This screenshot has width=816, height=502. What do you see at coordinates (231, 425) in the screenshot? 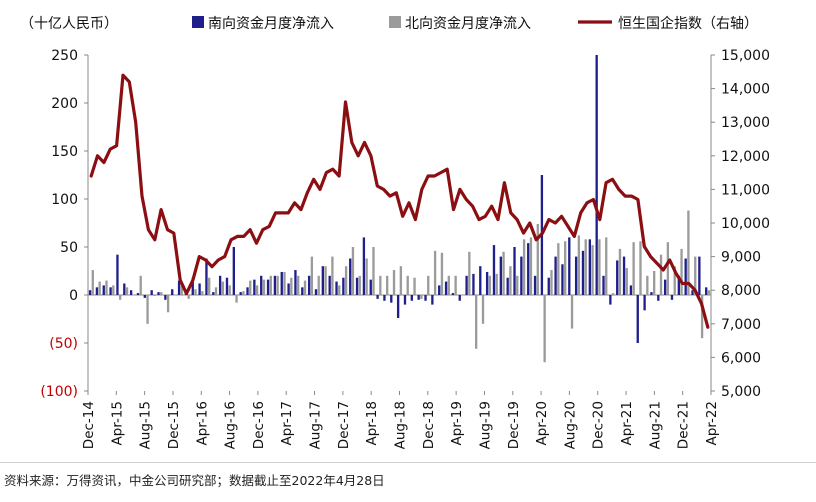
I see `x-tick-label: Aug-16` at bounding box center [231, 425].